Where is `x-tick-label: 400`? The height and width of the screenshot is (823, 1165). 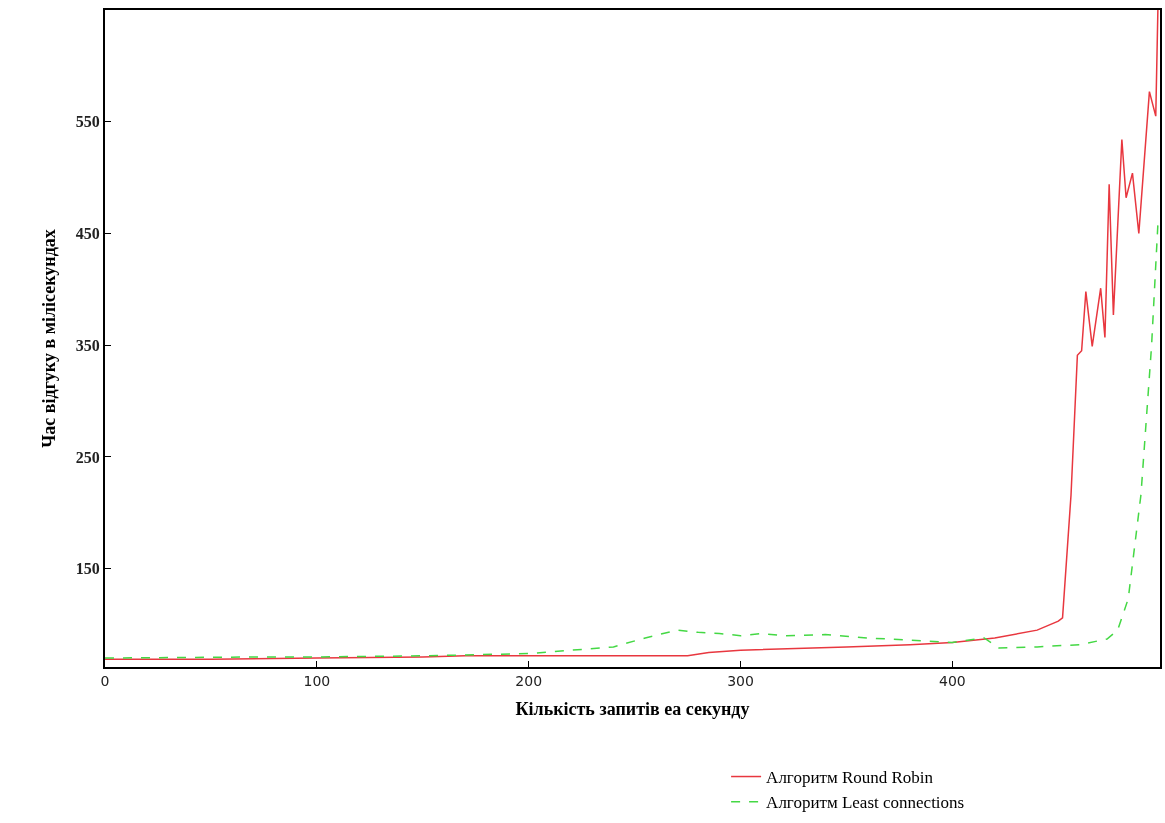 x-tick-label: 400 is located at coordinates (952, 680).